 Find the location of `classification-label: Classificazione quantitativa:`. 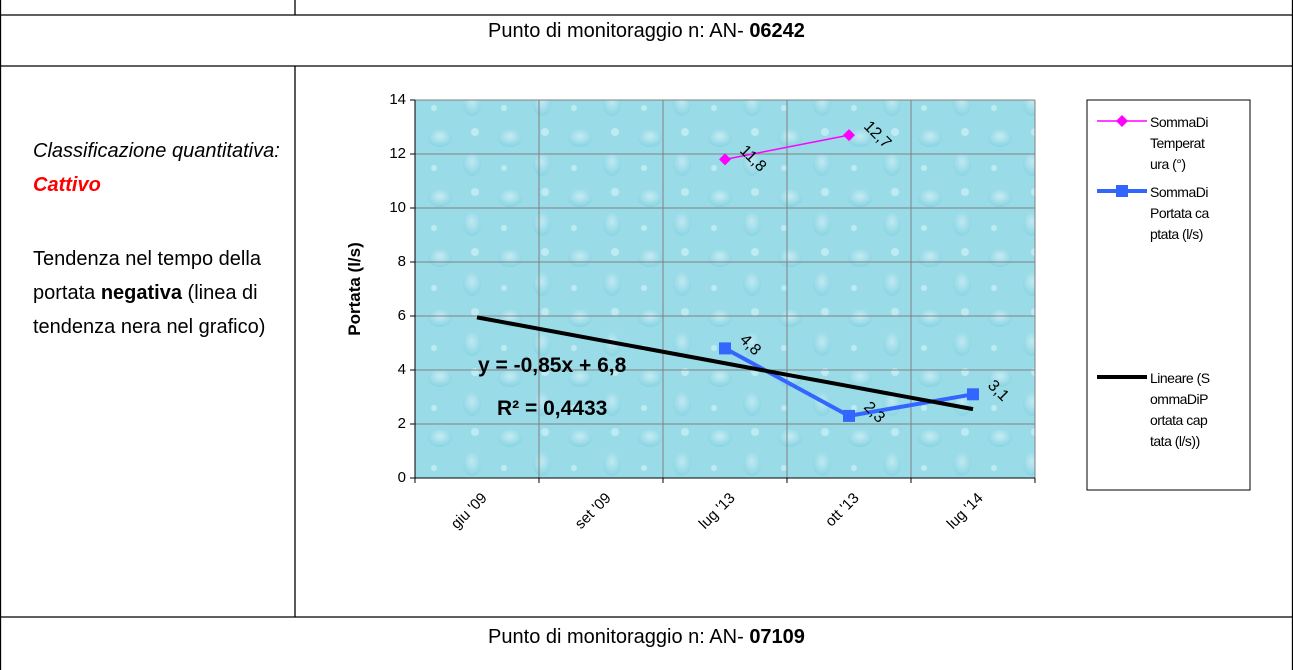

classification-label: Classificazione quantitativa: is located at coordinates (156, 151).